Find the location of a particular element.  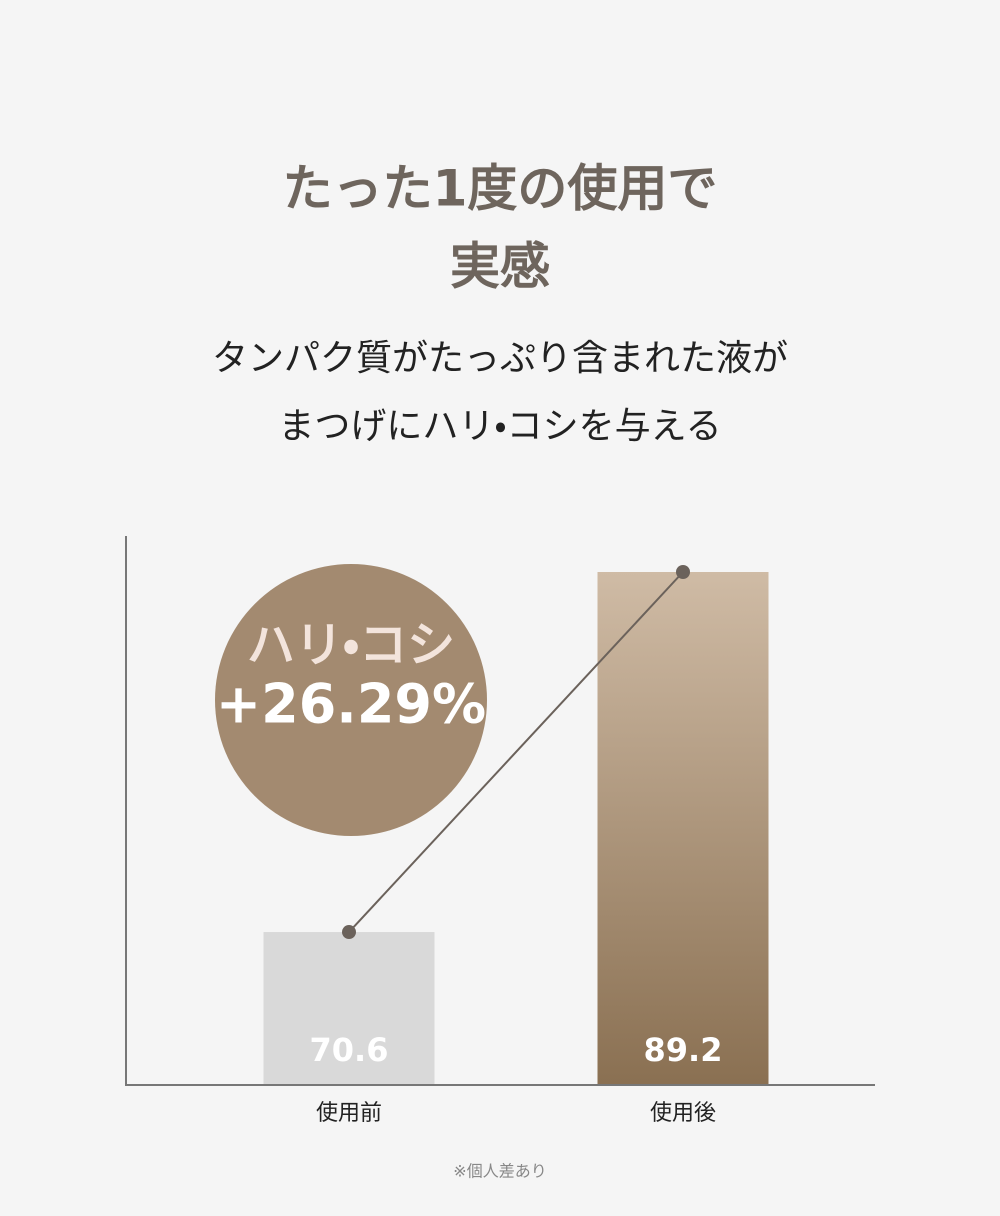

value-label: 89.2 is located at coordinates (683, 1050).